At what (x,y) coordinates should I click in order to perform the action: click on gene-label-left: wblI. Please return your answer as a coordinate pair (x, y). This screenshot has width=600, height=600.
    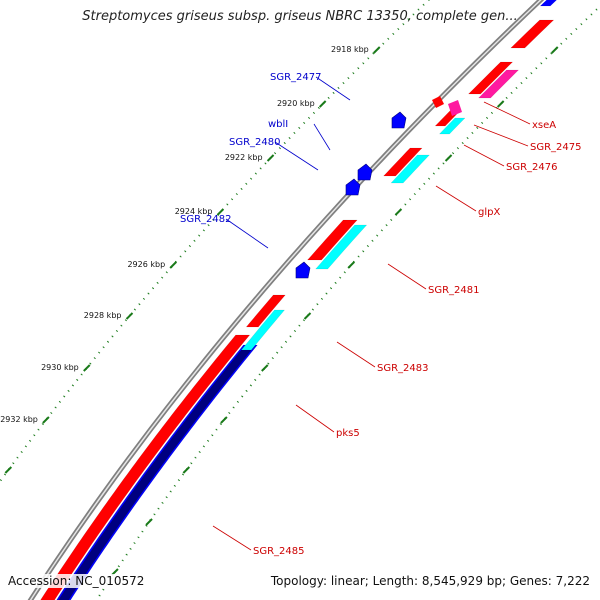
    Looking at the image, I should click on (278, 124).